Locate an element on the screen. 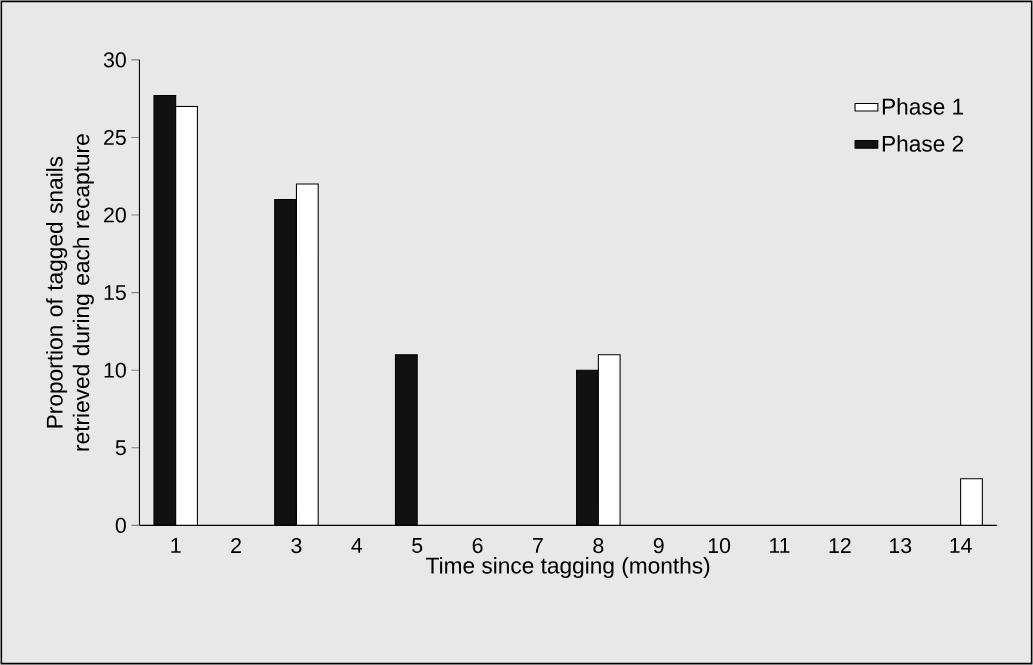 This screenshot has height=665, width=1033. x-tick-label: 6 is located at coordinates (477, 546).